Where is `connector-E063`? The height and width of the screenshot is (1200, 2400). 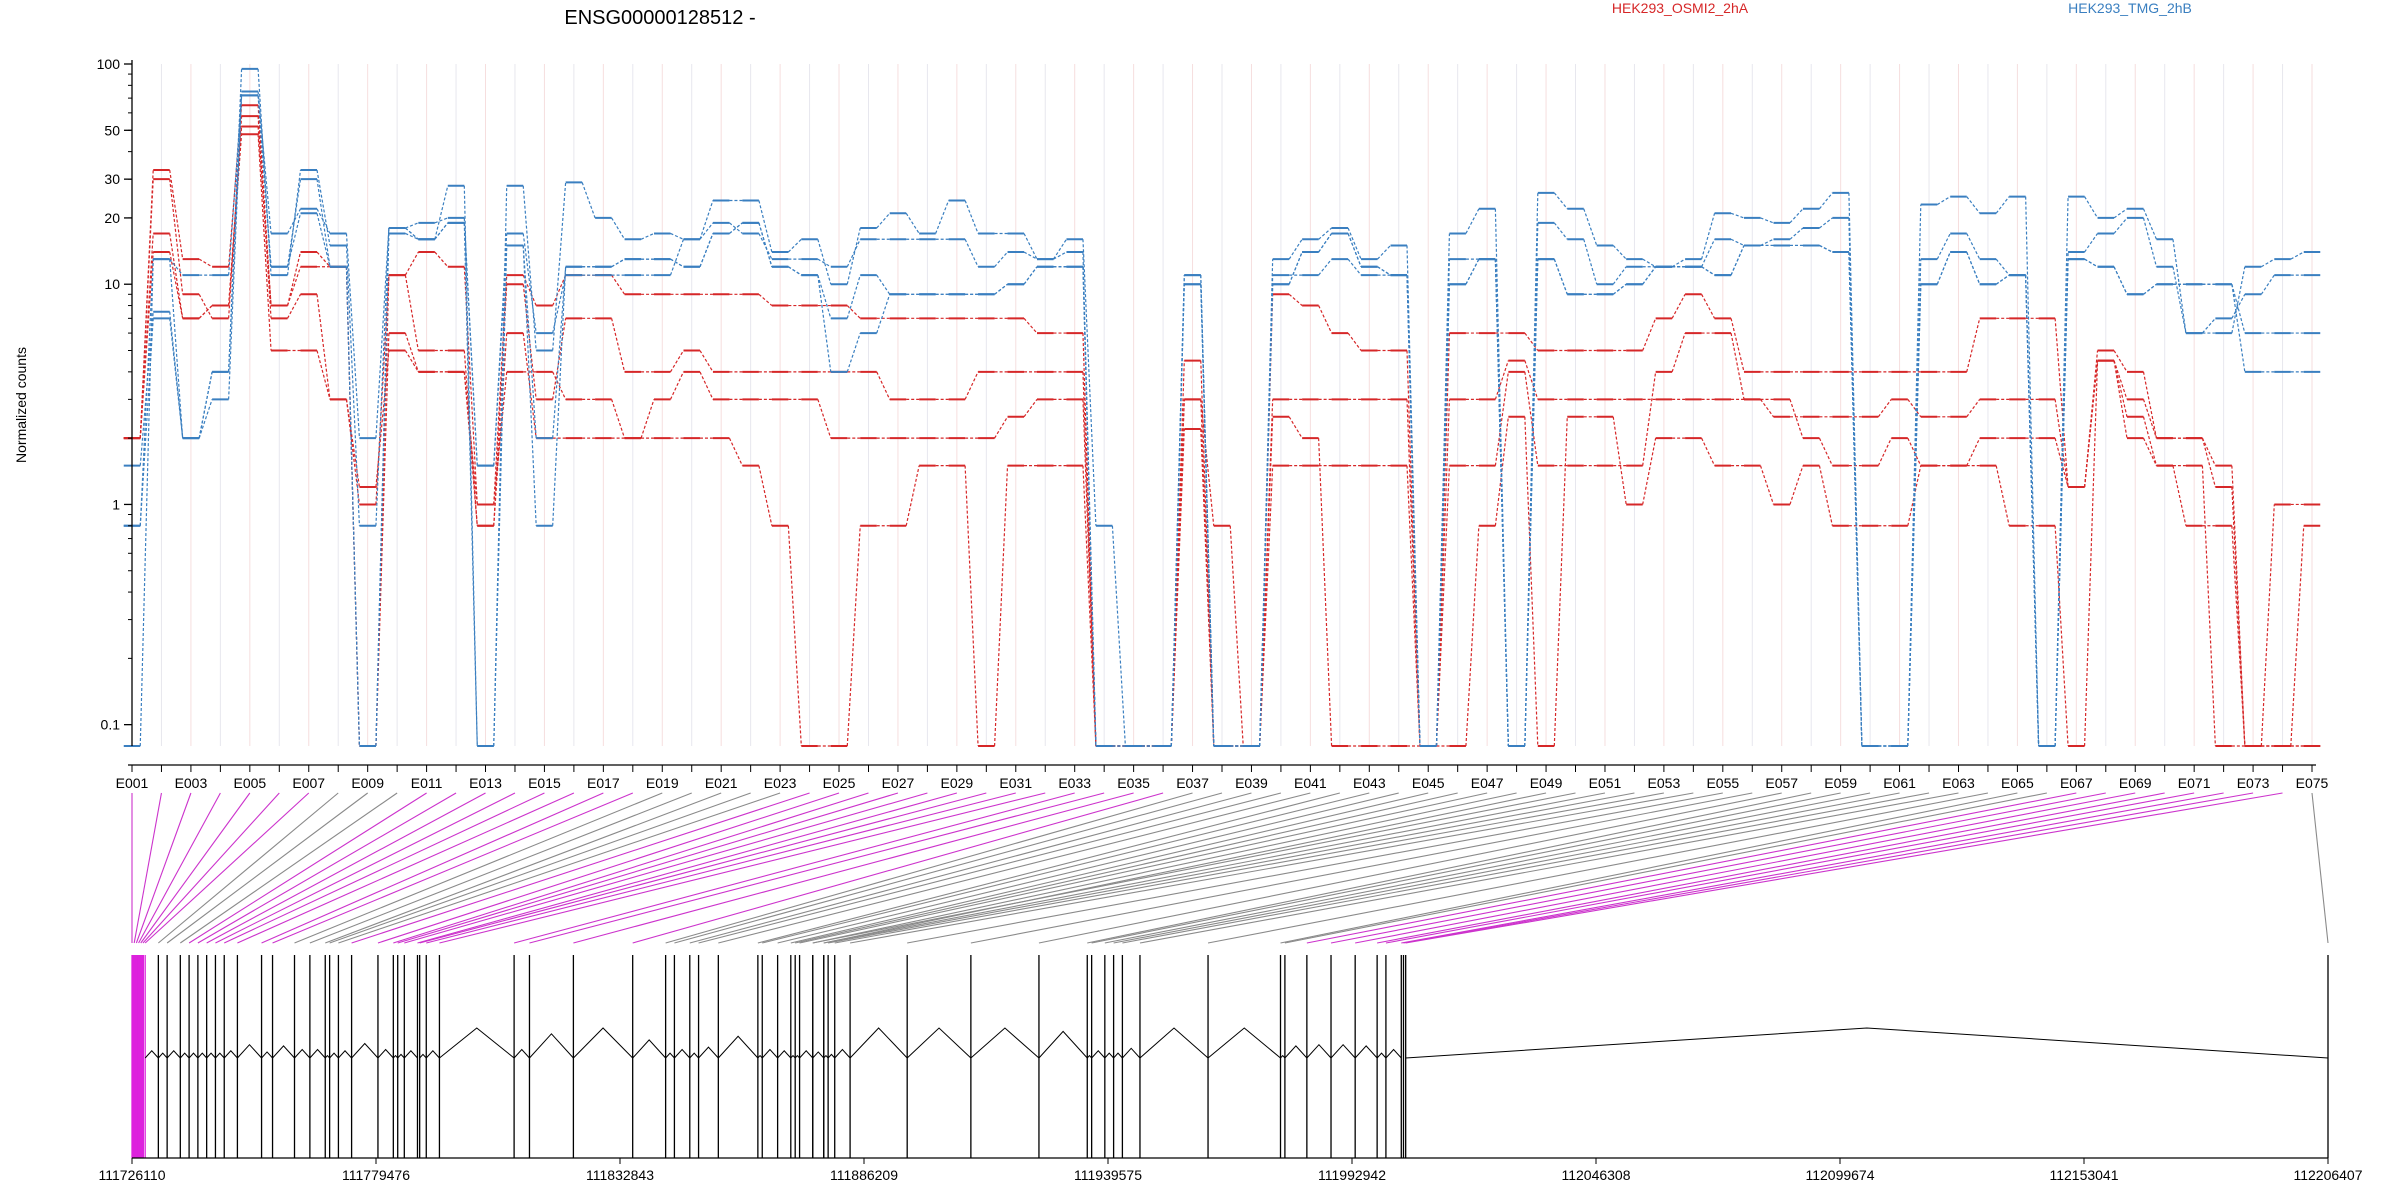
connector-E063 is located at coordinates (1549, 868).